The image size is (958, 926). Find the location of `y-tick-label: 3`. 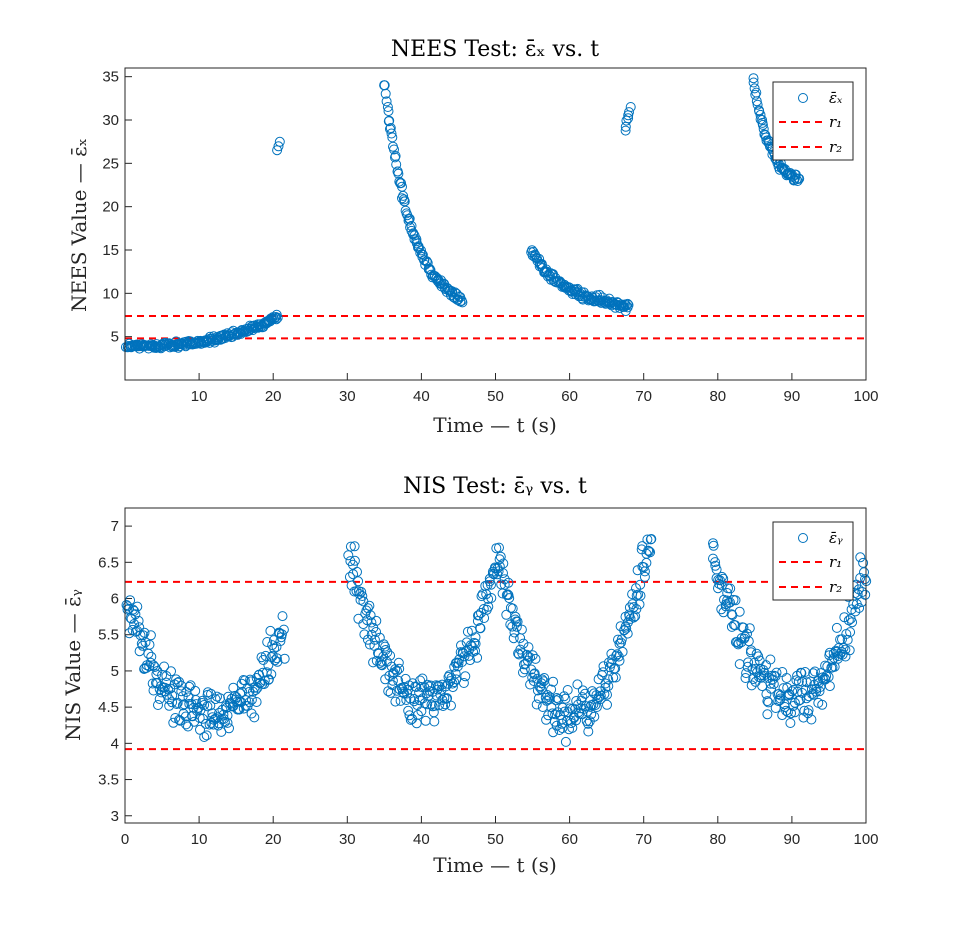

y-tick-label: 3 is located at coordinates (115, 816).